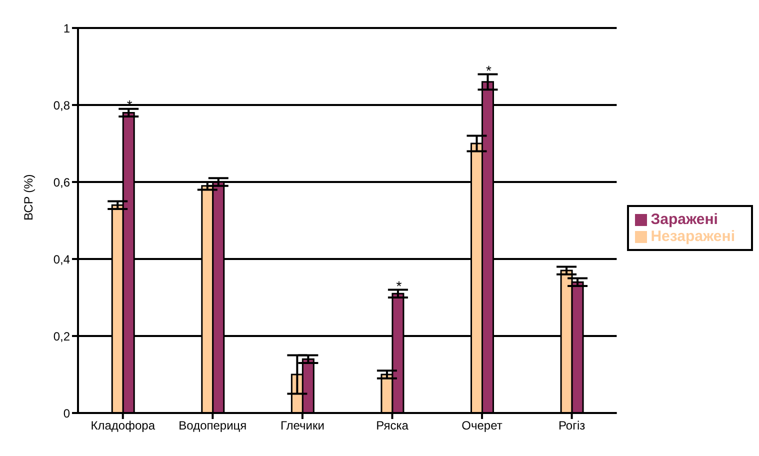 The image size is (759, 456). What do you see at coordinates (61, 182) in the screenshot?
I see `y-tick-label: 0,6` at bounding box center [61, 182].